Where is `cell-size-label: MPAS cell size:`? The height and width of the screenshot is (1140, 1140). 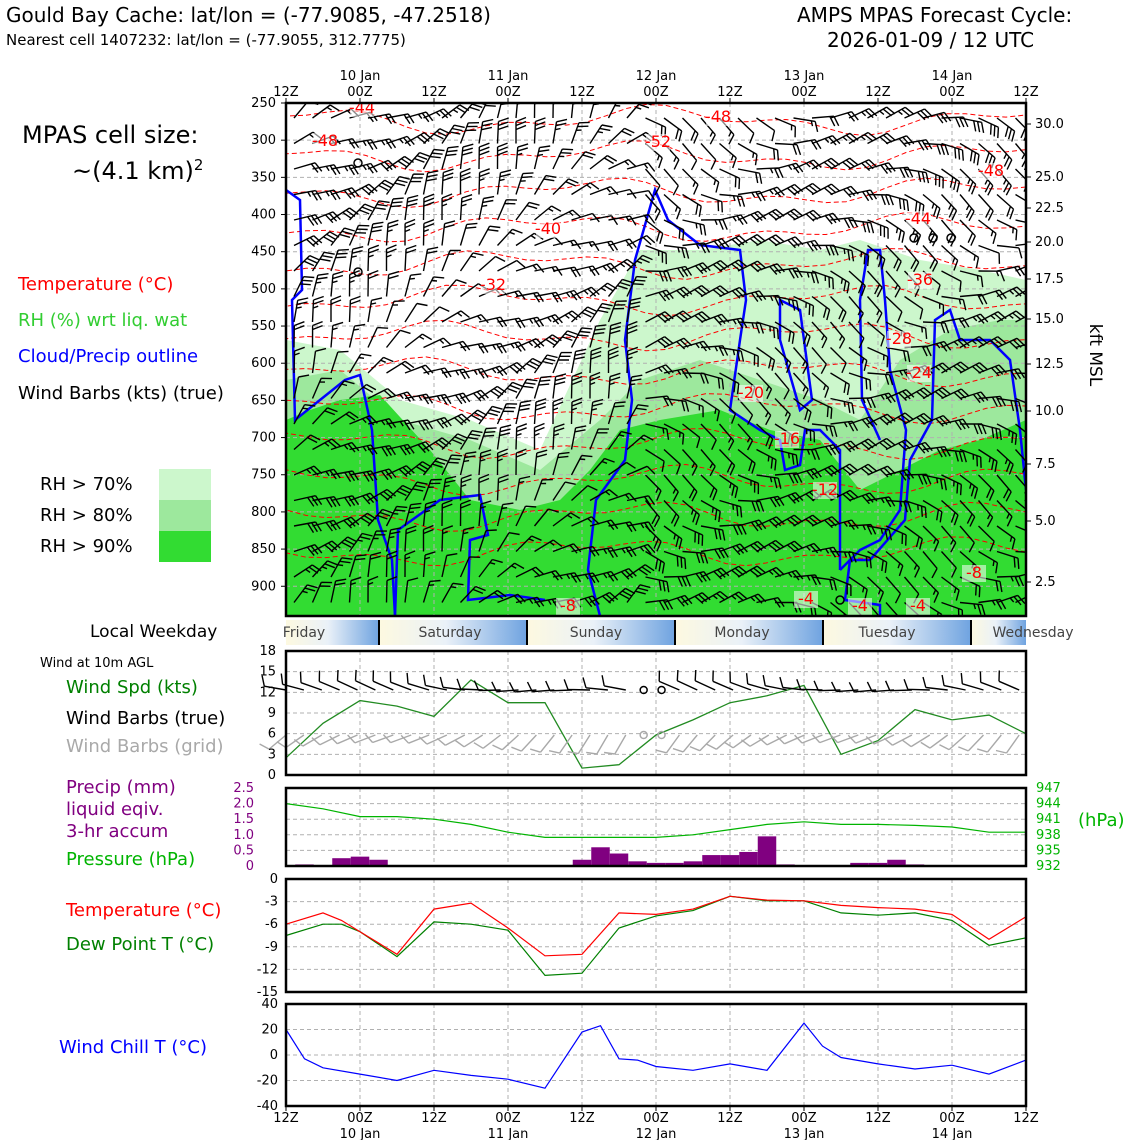 cell-size-label: MPAS cell size: is located at coordinates (110, 135).